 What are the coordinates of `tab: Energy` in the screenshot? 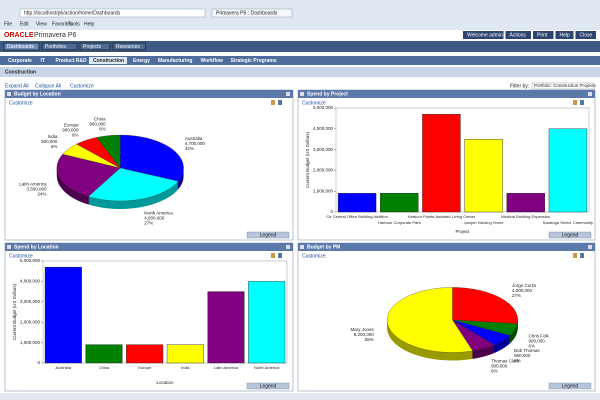 It's located at (141, 61).